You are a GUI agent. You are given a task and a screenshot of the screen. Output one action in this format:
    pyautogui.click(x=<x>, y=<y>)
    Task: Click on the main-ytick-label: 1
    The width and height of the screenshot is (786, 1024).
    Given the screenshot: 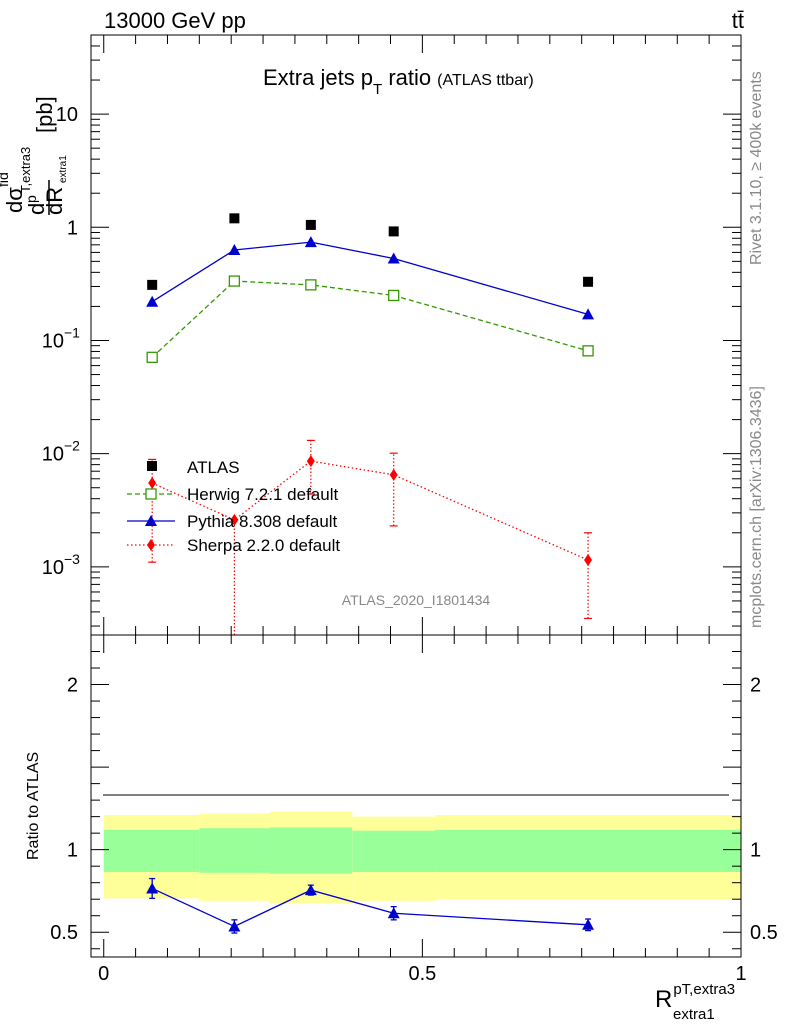 What is the action you would take?
    pyautogui.click(x=72, y=228)
    